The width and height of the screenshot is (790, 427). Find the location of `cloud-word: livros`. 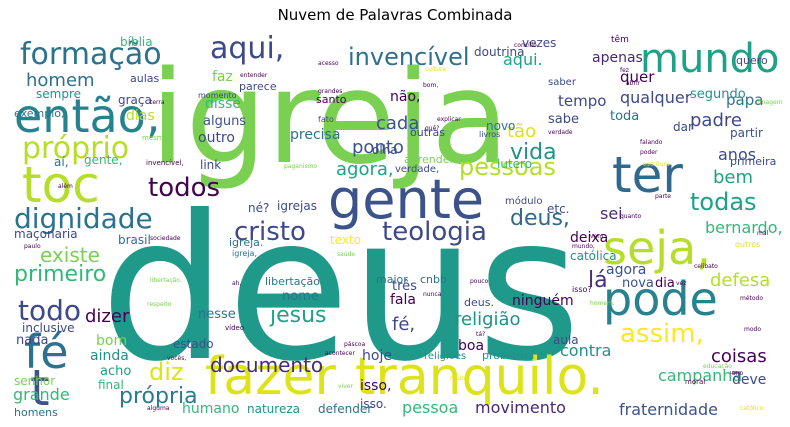

cloud-word: livros is located at coordinates (489, 134).